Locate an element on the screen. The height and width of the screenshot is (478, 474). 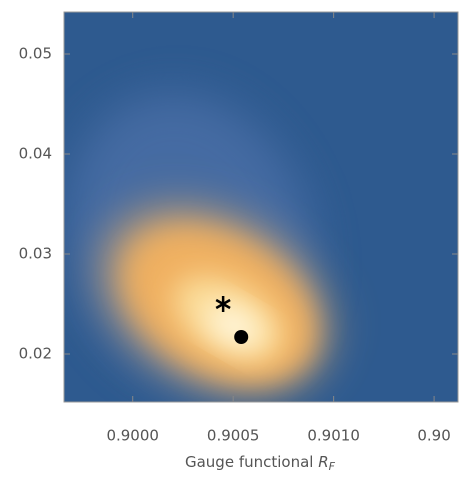
x-label-subscript: F is located at coordinates (332, 466).